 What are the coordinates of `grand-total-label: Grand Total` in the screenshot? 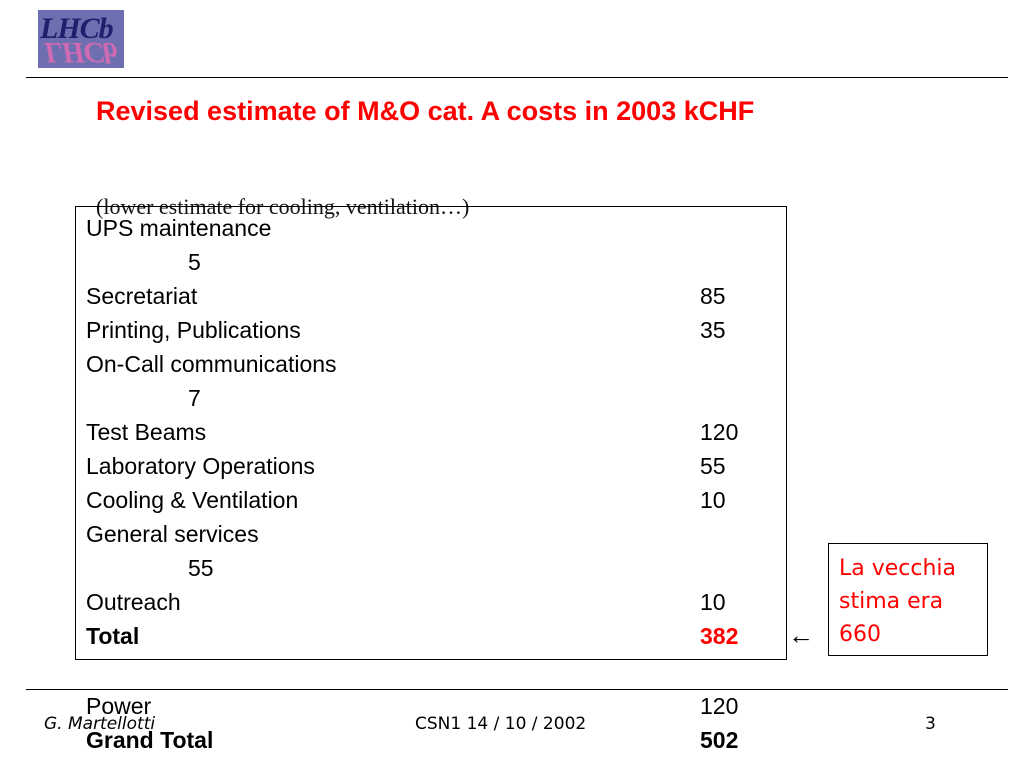 It's located at (150, 740).